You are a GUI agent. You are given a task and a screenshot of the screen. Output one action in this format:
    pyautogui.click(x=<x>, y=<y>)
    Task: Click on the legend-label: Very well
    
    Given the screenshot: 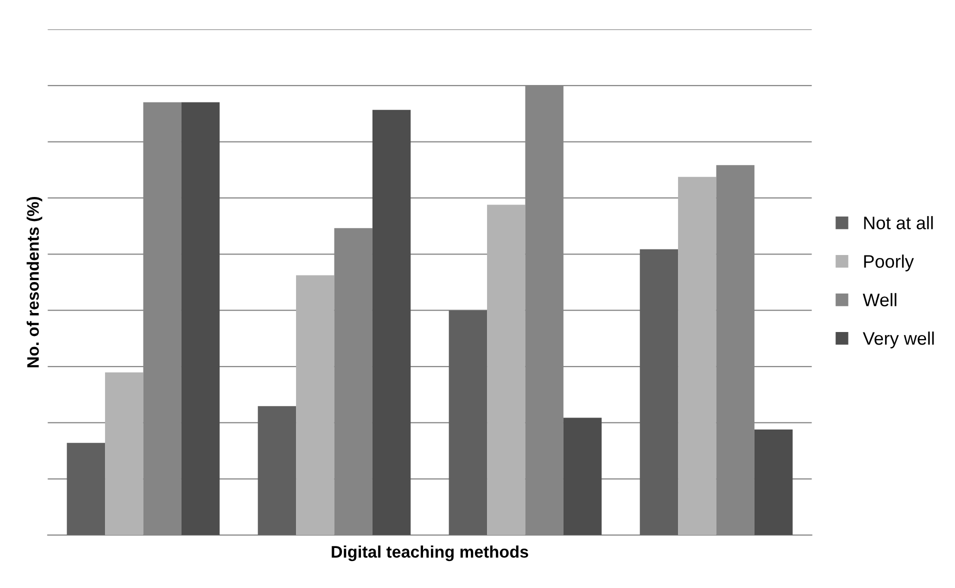 What is the action you would take?
    pyautogui.click(x=898, y=340)
    